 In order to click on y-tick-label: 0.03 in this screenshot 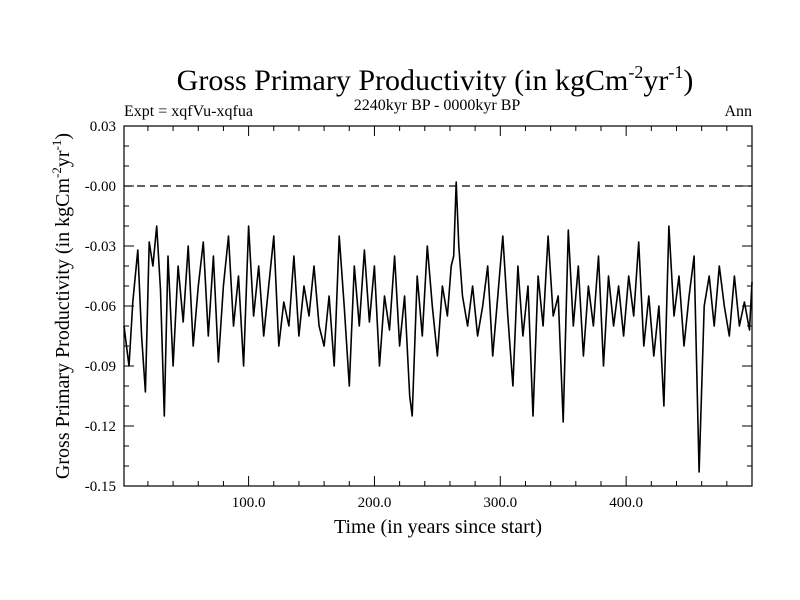, I will do `click(103, 127)`.